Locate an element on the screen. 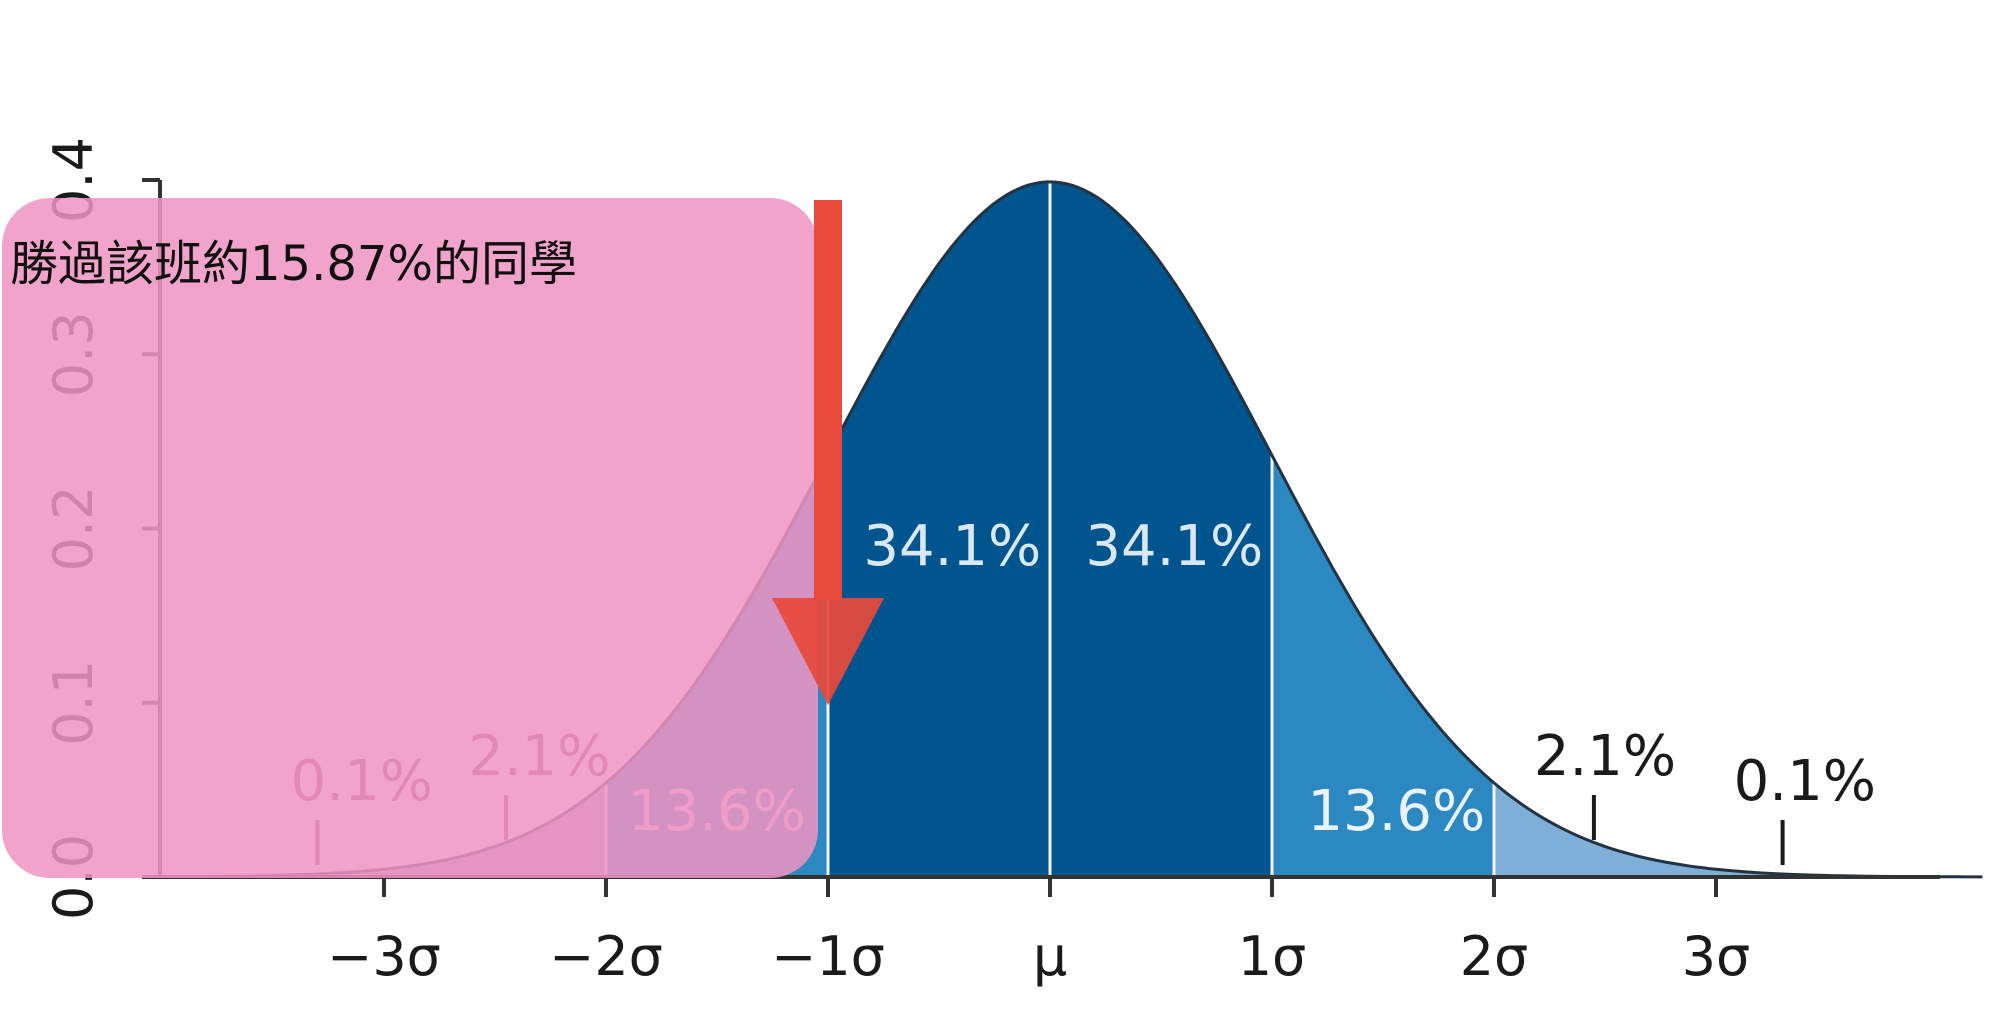 The width and height of the screenshot is (1991, 1027). x-tick-label: μ is located at coordinates (1050, 956).